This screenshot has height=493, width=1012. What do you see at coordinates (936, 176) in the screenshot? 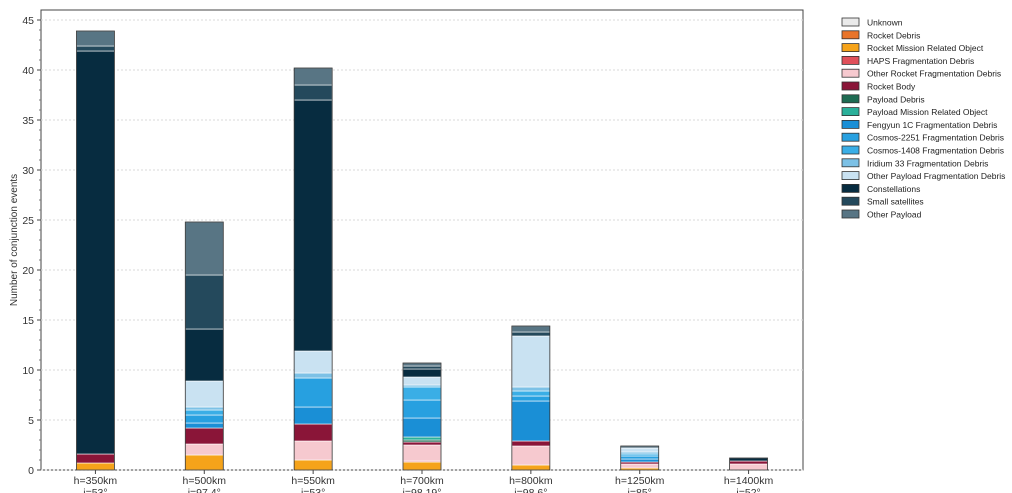
I see `legend-label: Other Payload Fragmentation Debris` at bounding box center [936, 176].